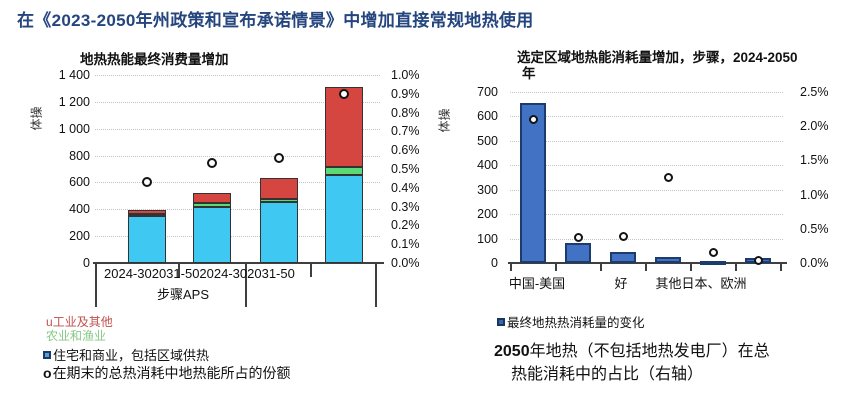  I want to click on y2-axis-tick-label: 0.6%, so click(405, 150).